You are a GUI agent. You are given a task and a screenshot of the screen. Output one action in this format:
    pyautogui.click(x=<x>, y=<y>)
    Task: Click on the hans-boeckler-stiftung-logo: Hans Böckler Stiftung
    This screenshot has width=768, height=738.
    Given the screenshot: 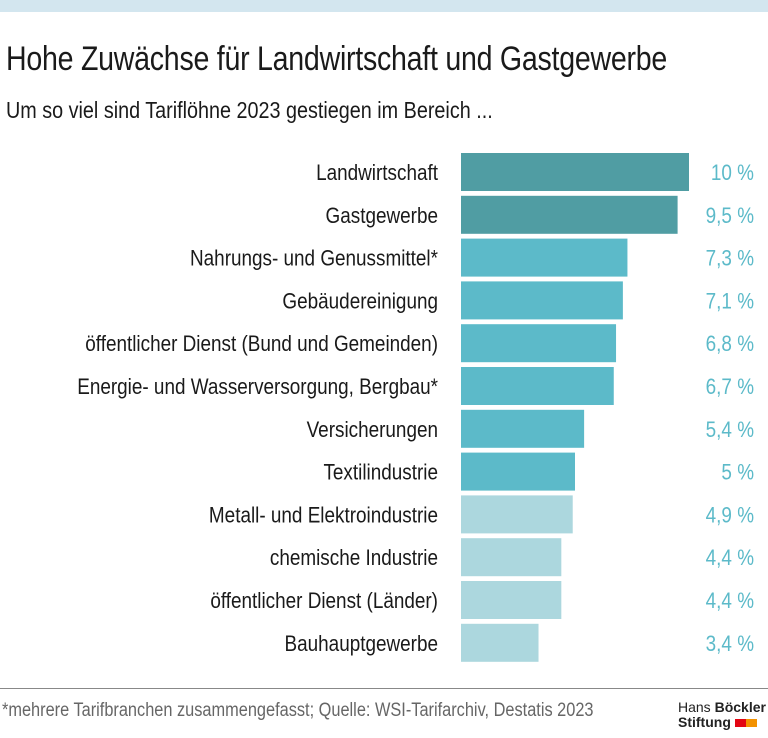 What is the action you would take?
    pyautogui.click(x=722, y=715)
    